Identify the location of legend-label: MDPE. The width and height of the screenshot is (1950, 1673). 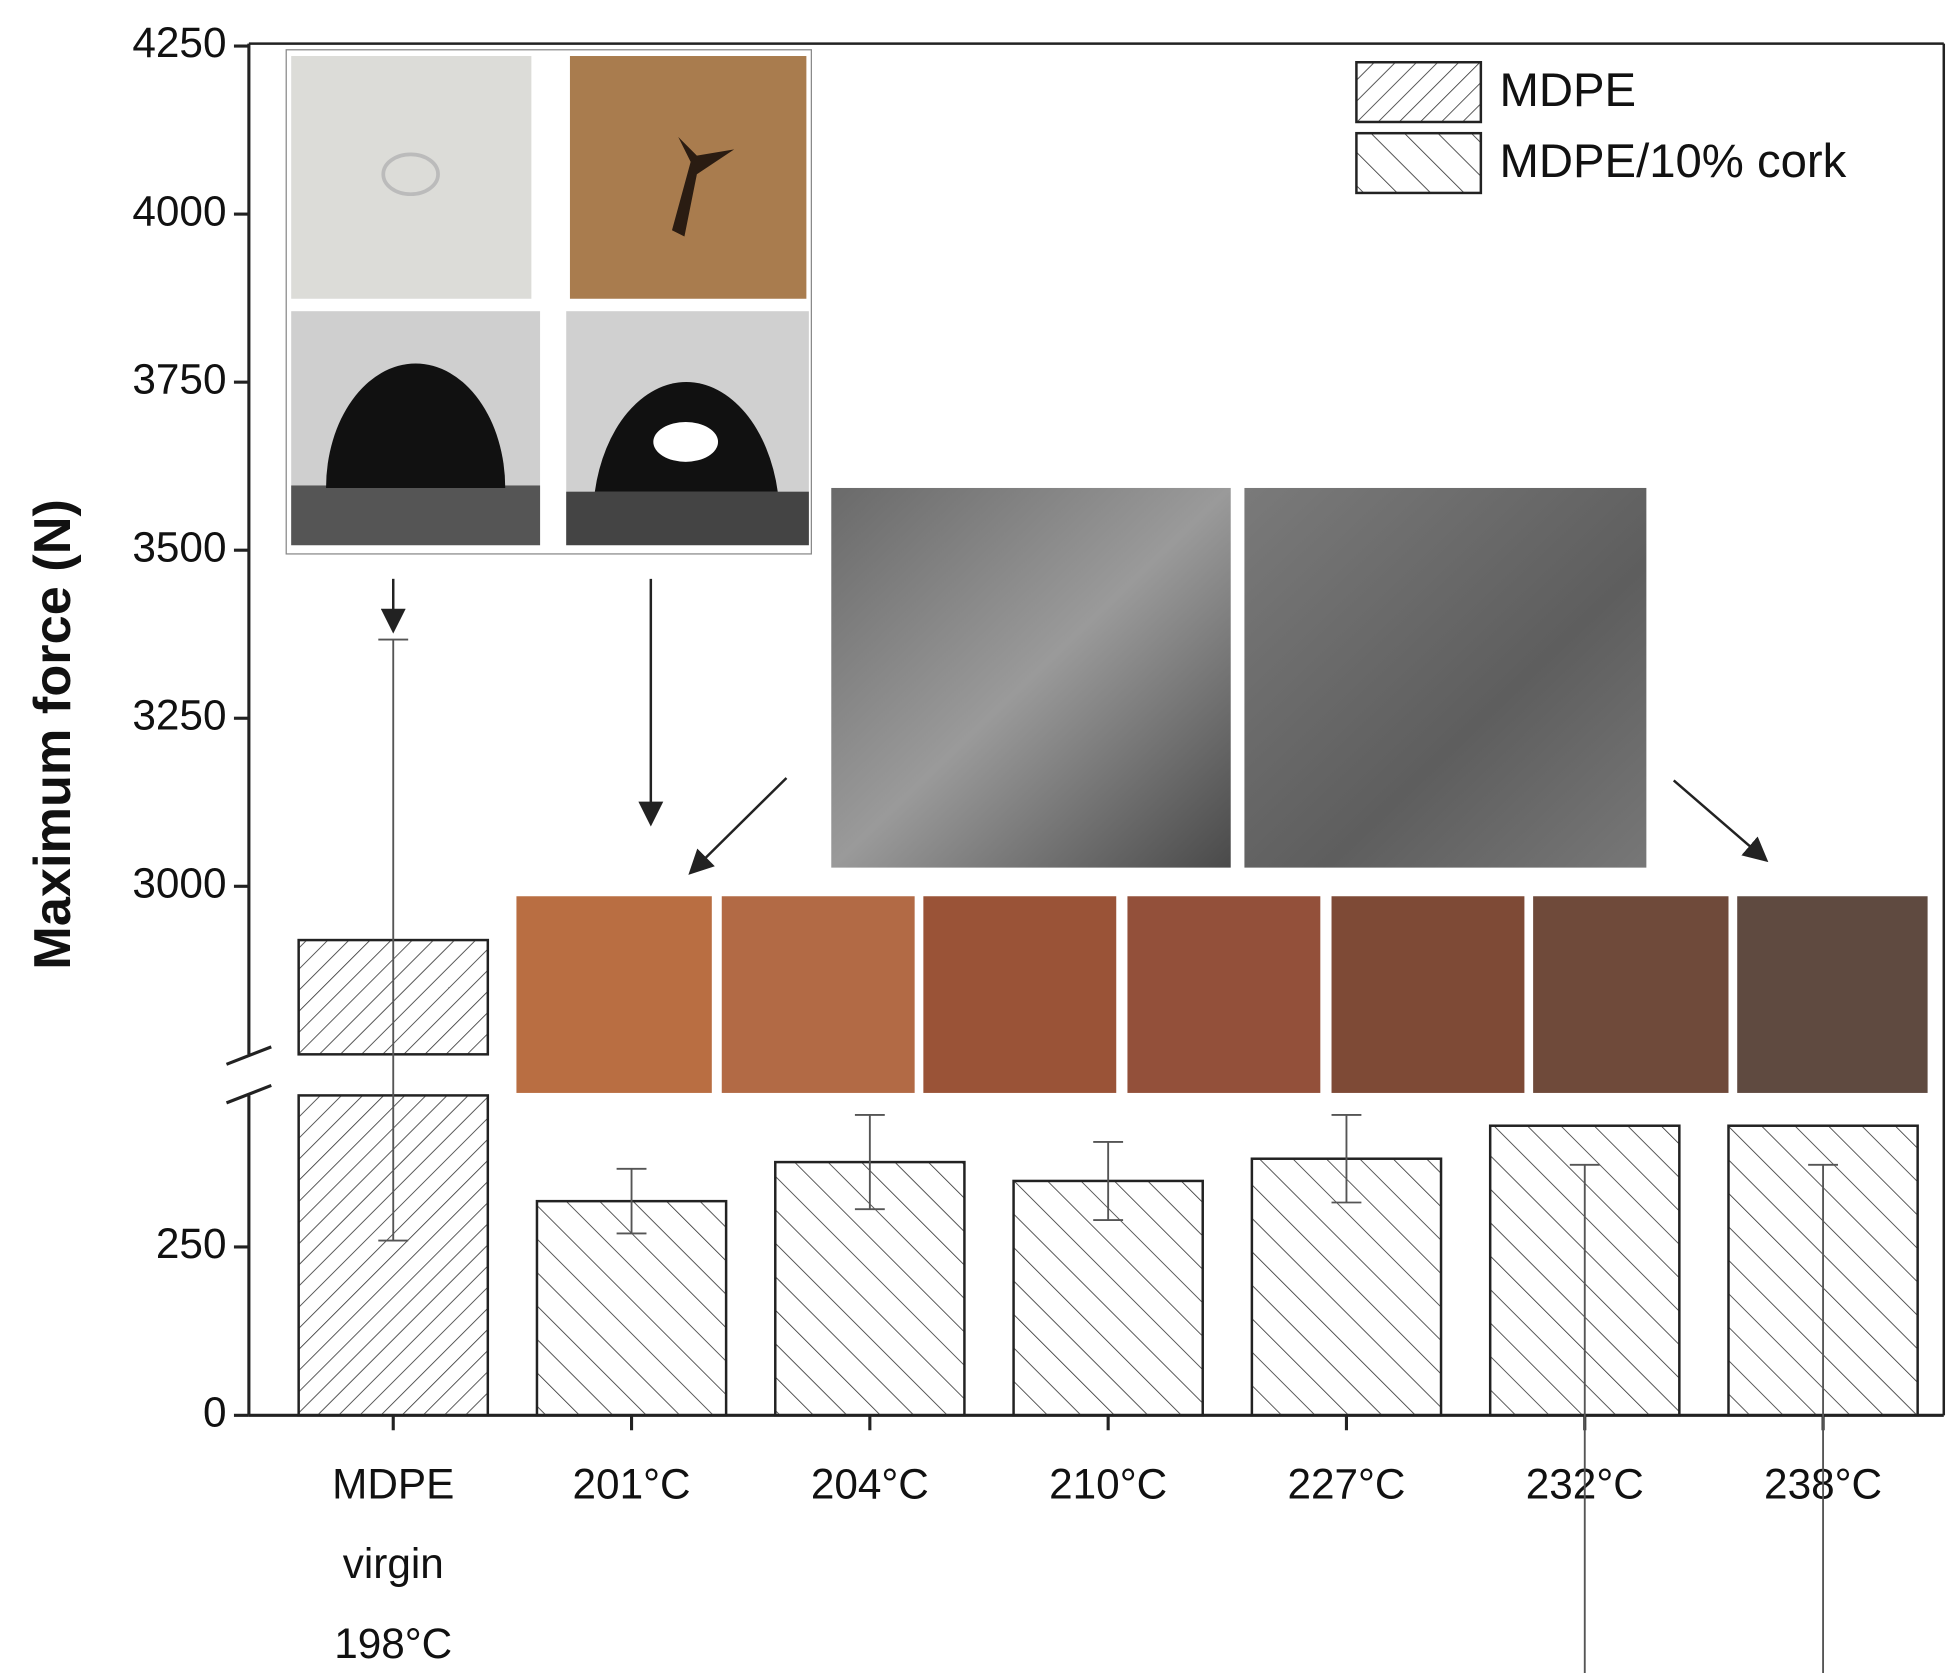
(1568, 90).